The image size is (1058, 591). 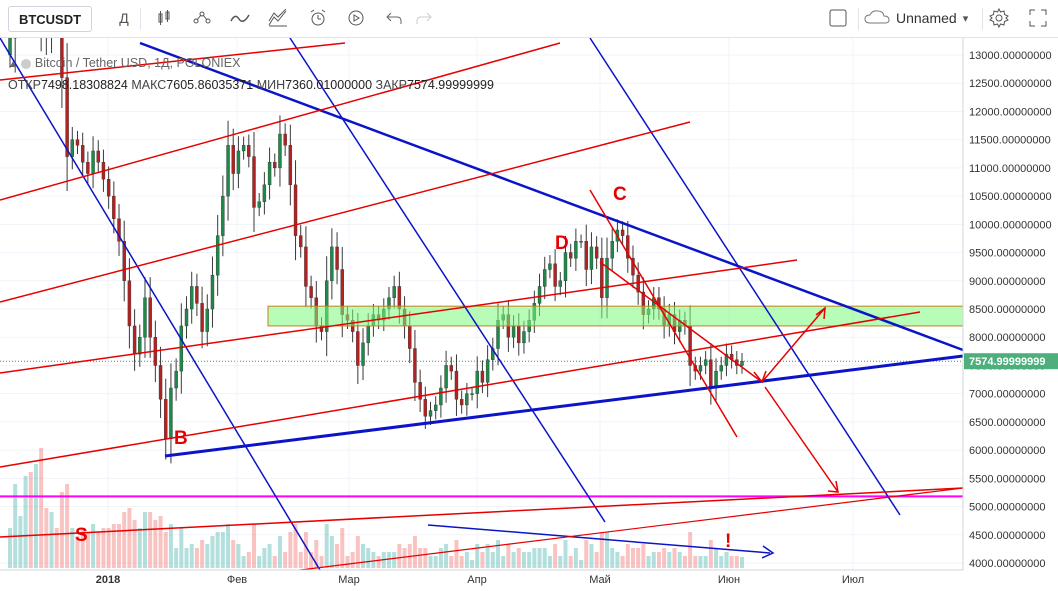 I want to click on price-tick-label: 5000.00000000, so click(x=1007, y=508).